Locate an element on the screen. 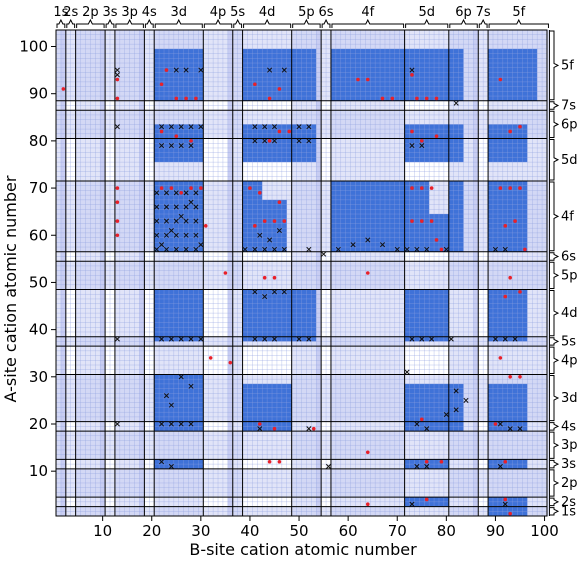 This screenshot has width=581, height=562. y-tick-label: 90 is located at coordinates (38, 94).